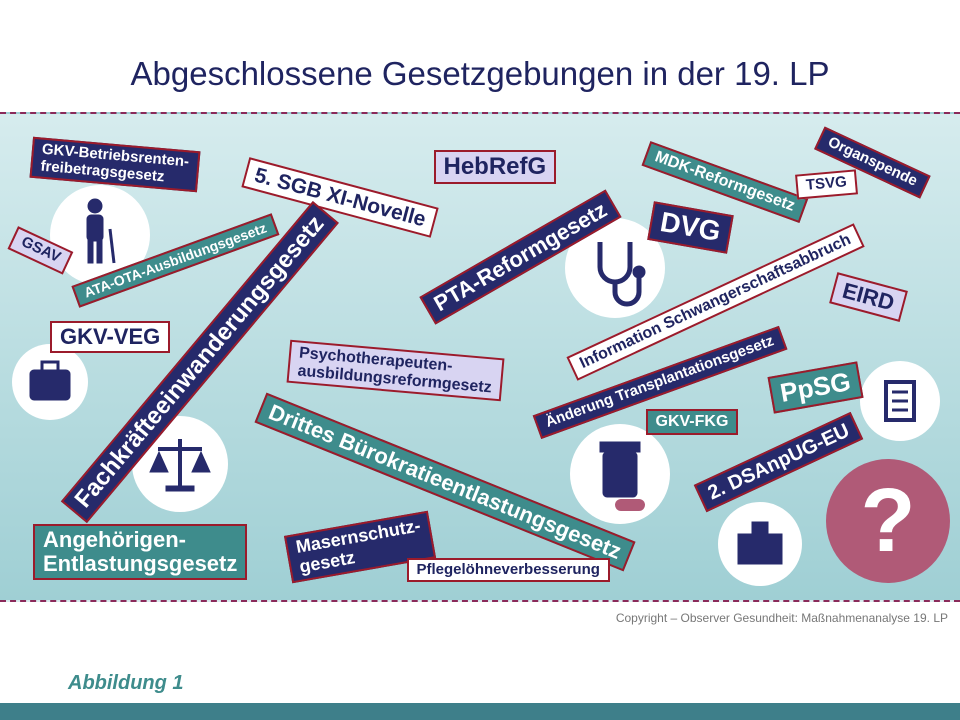  Describe the element at coordinates (480, 711) in the screenshot. I see `footer-bar` at that location.